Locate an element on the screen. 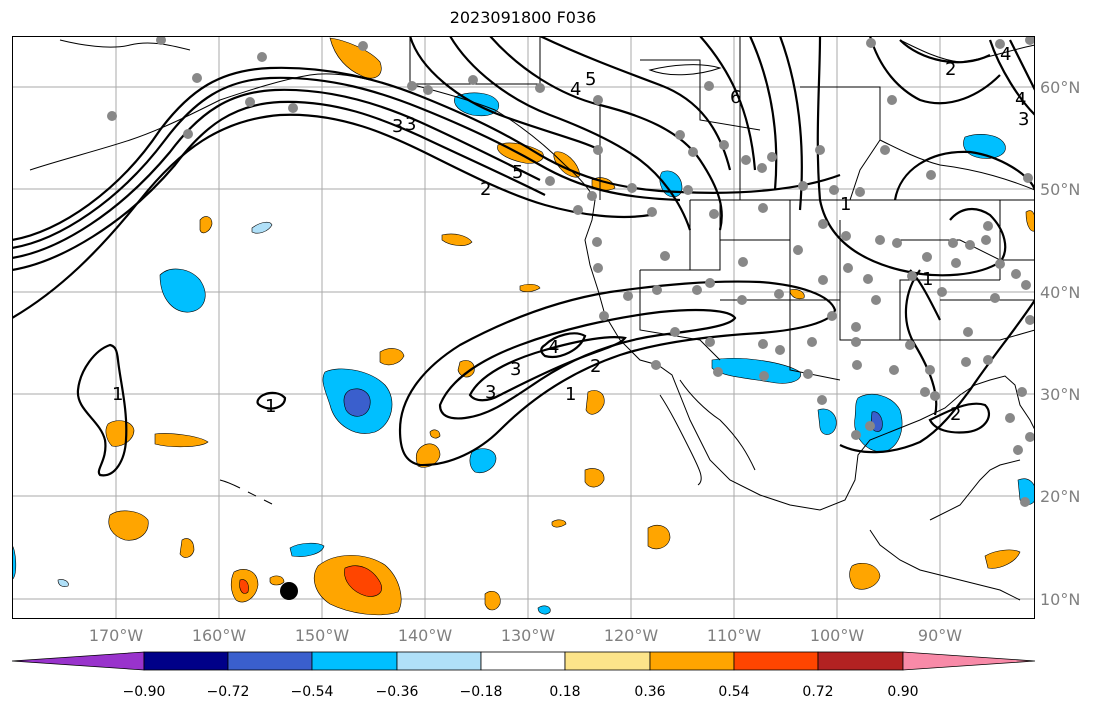 Image resolution: width=1102 pixels, height=710 pixels. colorbar-tick-label: 0.72 is located at coordinates (817, 692).